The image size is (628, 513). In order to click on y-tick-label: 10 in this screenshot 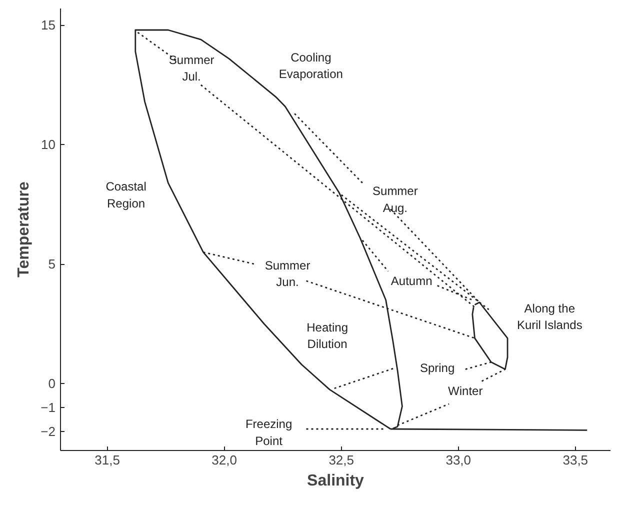, I will do `click(48, 144)`.